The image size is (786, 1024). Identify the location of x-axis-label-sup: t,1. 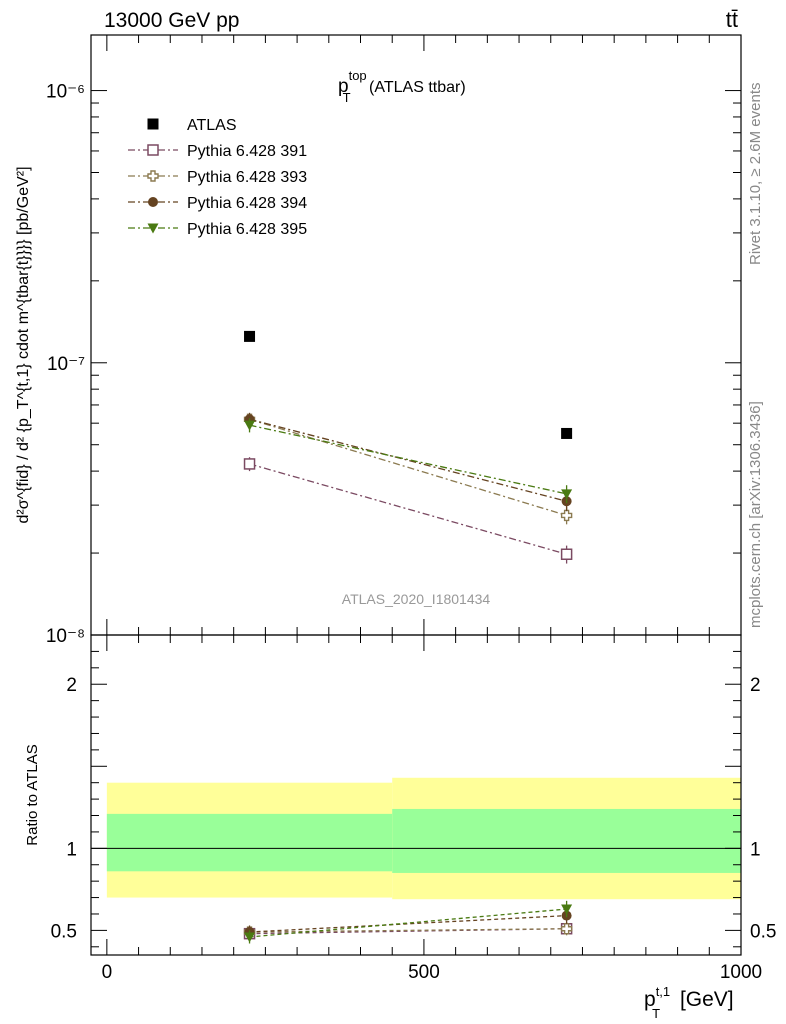
(663, 991).